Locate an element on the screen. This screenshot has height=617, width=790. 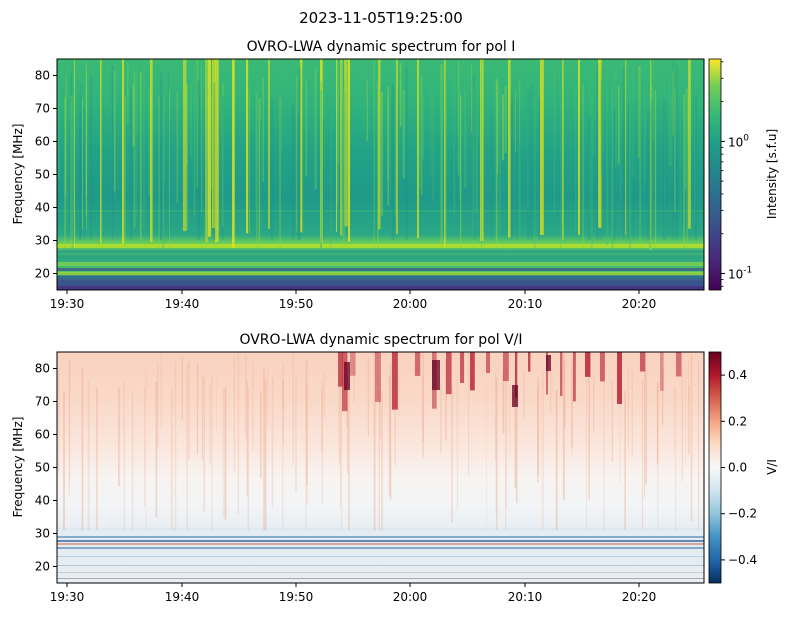
y-axis: 20 30 40 50 60 70 80 is located at coordinates (46, 175).